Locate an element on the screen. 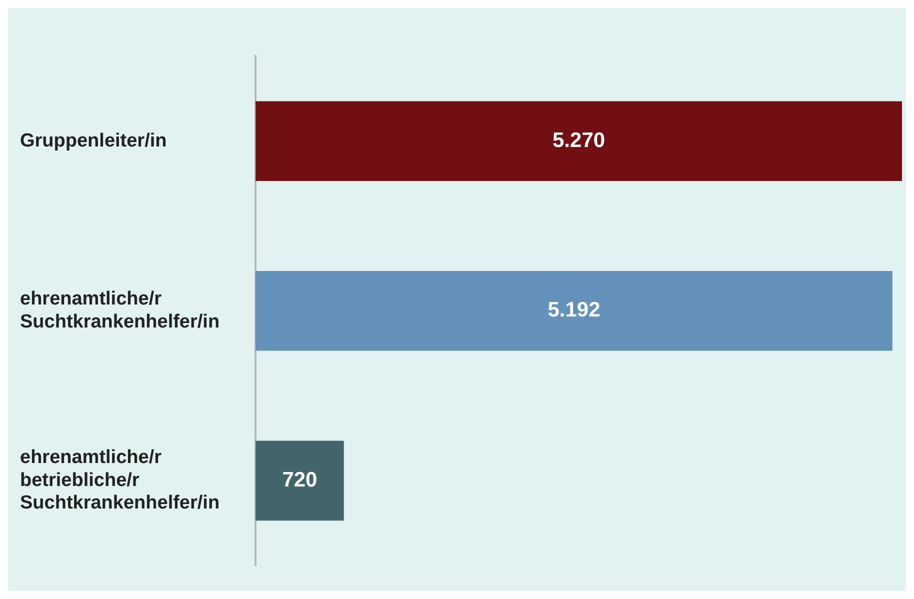  data-label: 5.270 is located at coordinates (579, 140).